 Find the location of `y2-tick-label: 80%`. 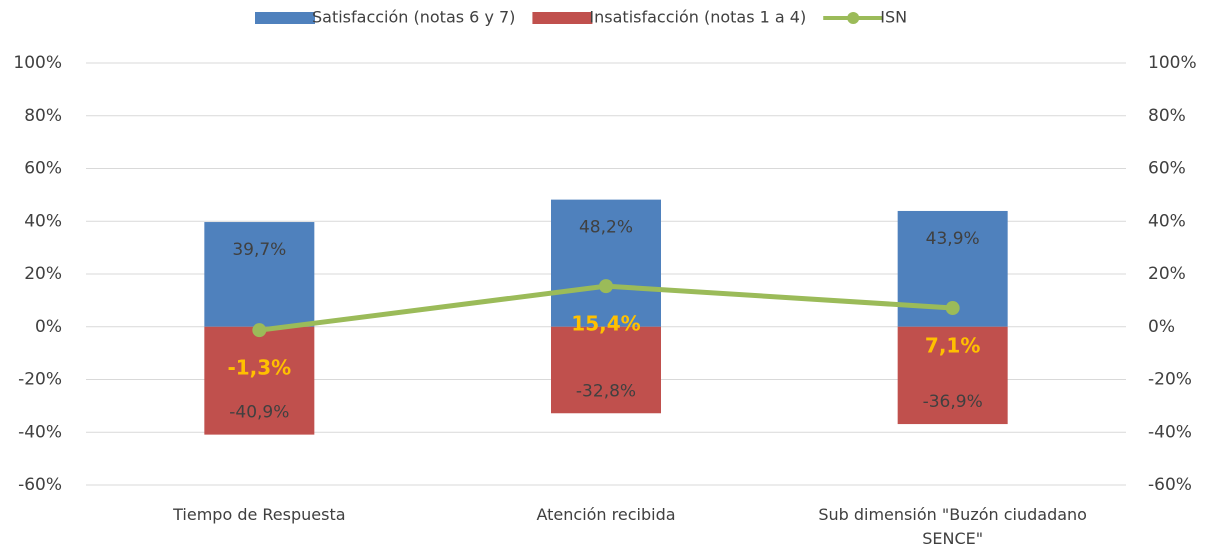

y2-tick-label: 80% is located at coordinates (1167, 116).